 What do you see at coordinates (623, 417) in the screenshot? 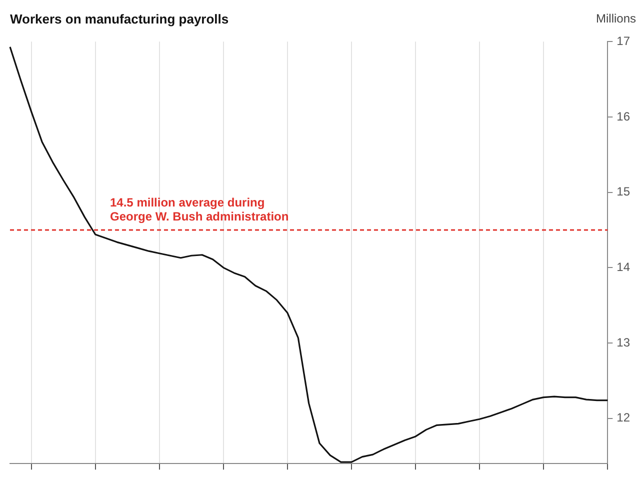
I see `y-tick-label: 12` at bounding box center [623, 417].